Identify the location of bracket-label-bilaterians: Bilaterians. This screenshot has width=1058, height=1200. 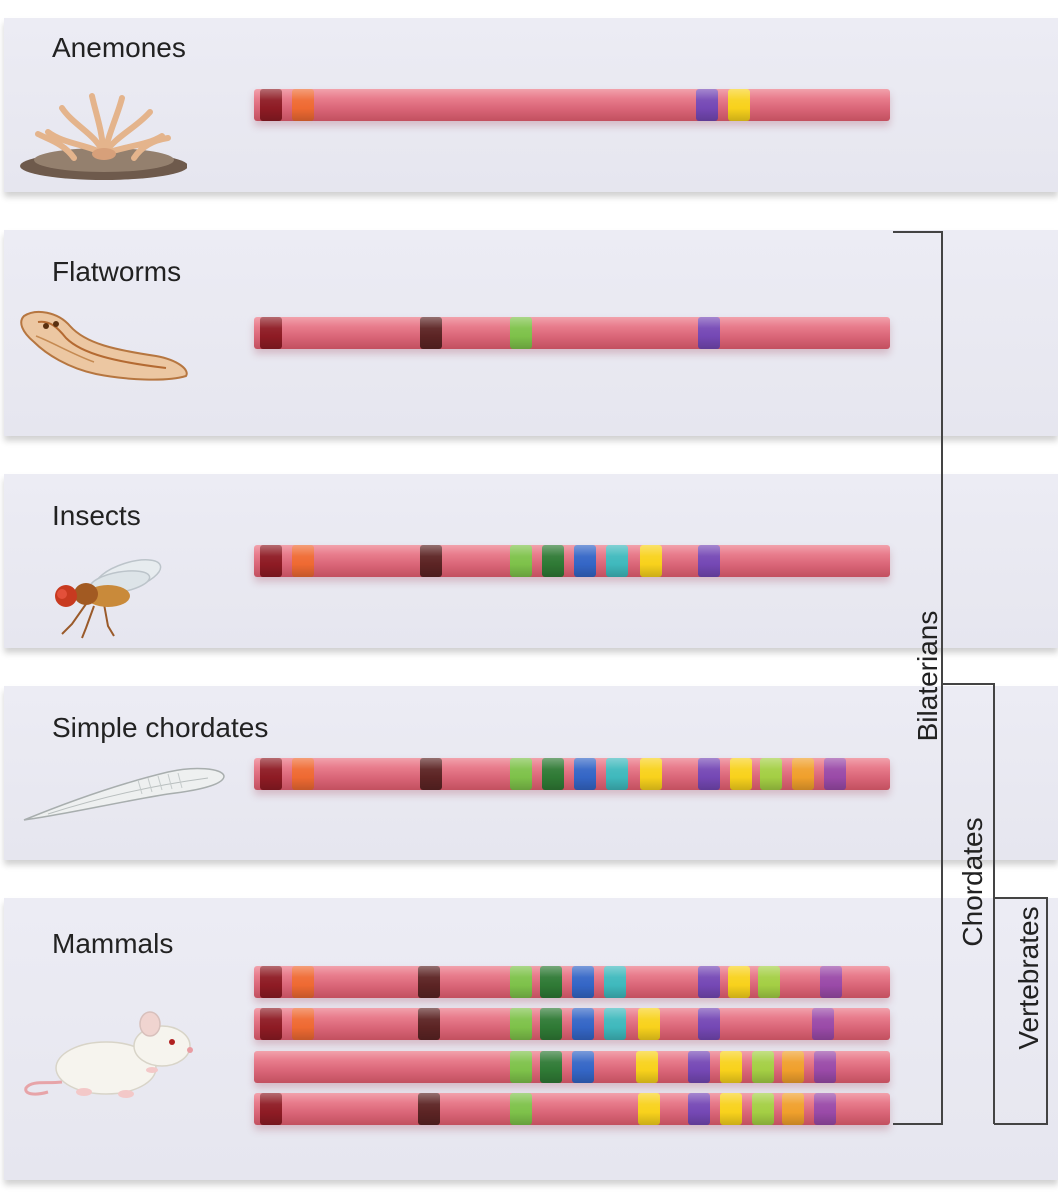
(927, 676).